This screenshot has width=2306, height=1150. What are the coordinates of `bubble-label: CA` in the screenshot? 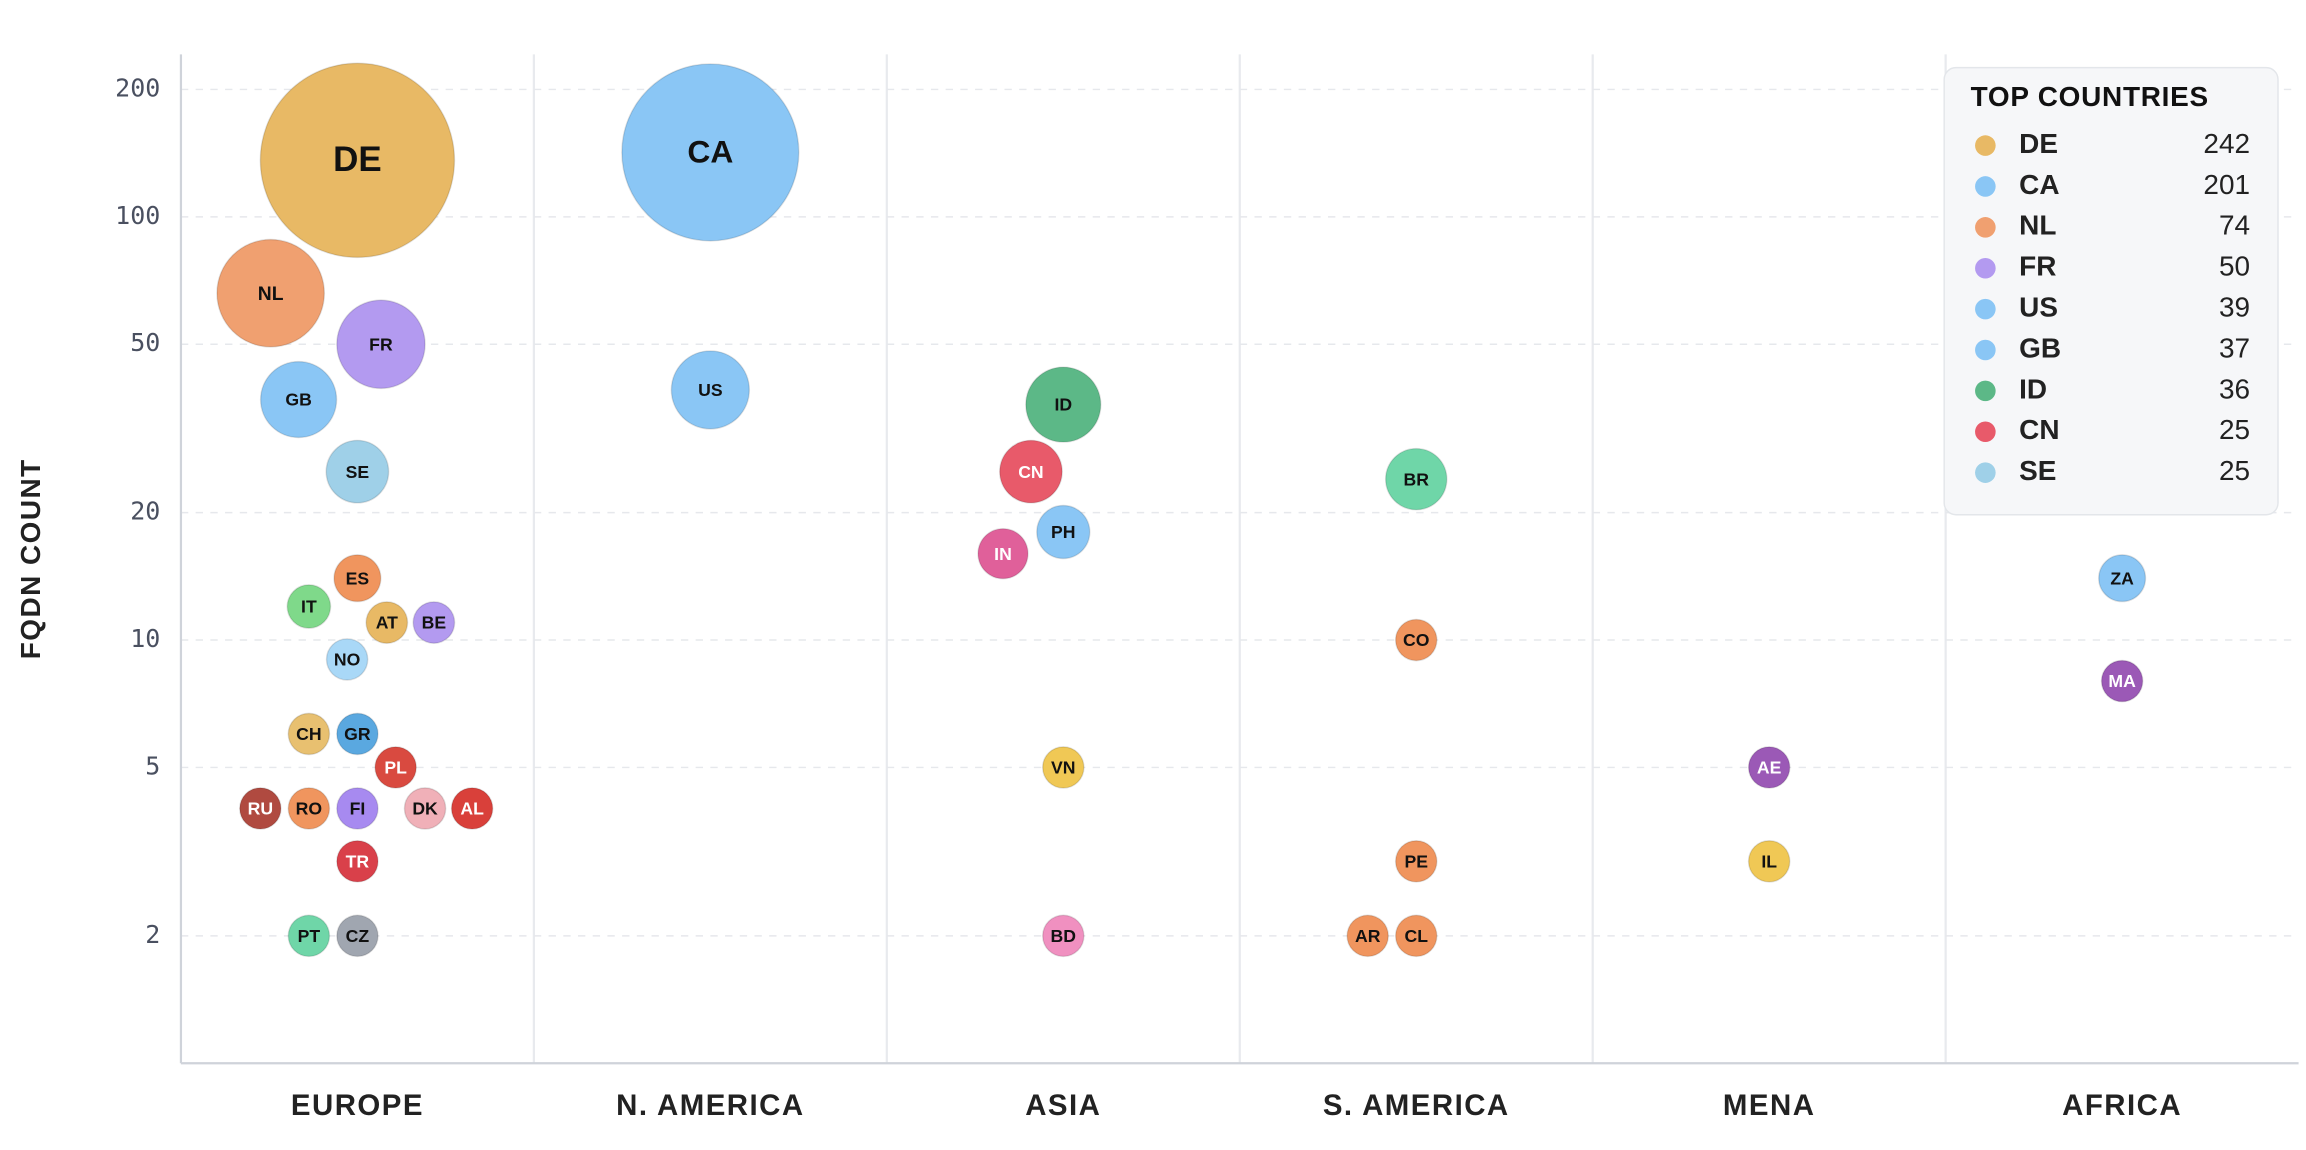 It's located at (710, 151).